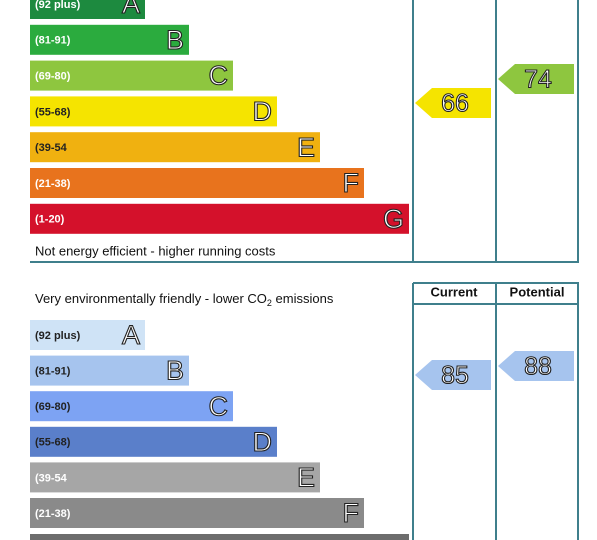 This screenshot has height=540, width=597. What do you see at coordinates (151, 298) in the screenshot?
I see `header-text: Very environmentally friendly - lower CO` at bounding box center [151, 298].